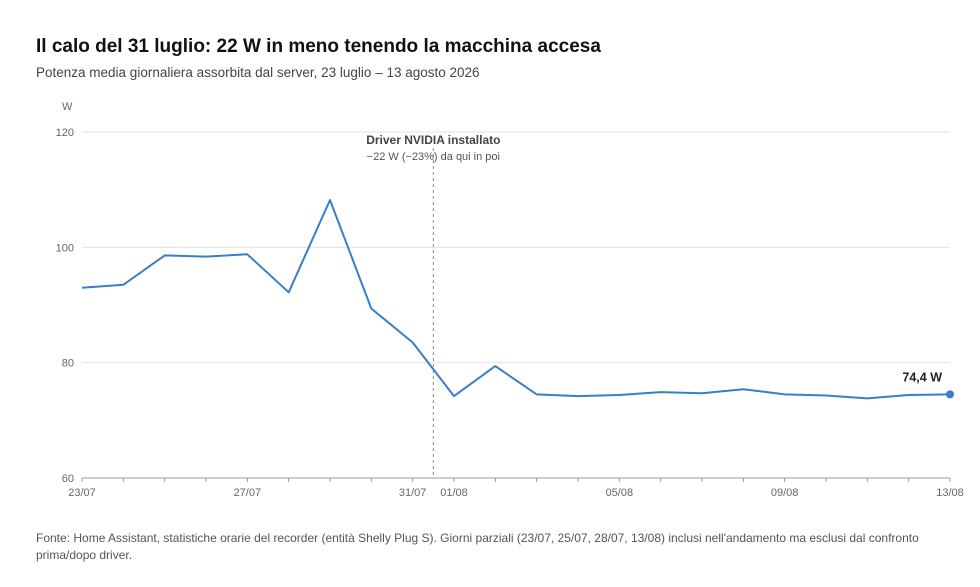 The width and height of the screenshot is (980, 587). I want to click on x-tick-label: 05/08, so click(620, 493).